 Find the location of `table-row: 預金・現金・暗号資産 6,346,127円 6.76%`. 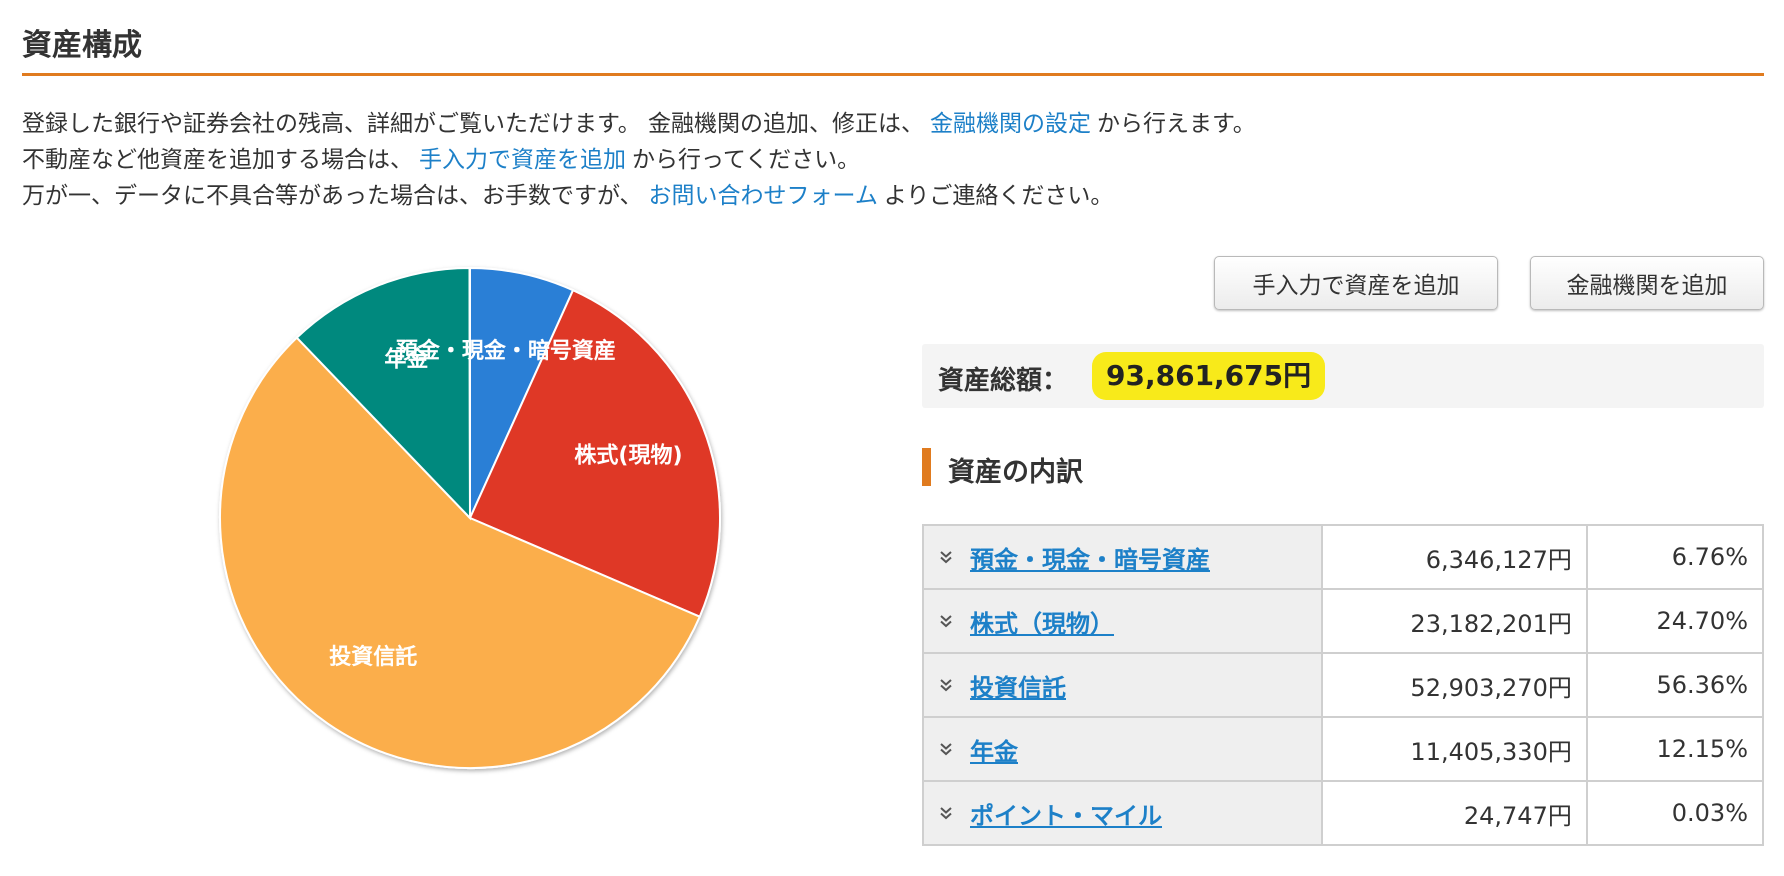

table-row: 預金・現金・暗号資産 6,346,127円 6.76% is located at coordinates (1343, 557).